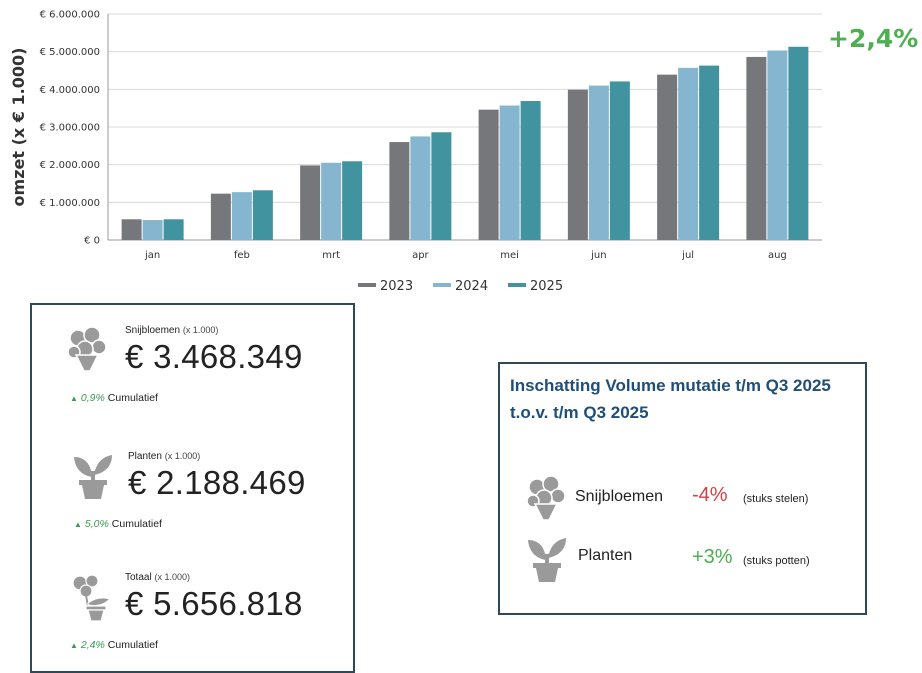 The height and width of the screenshot is (673, 922). What do you see at coordinates (92, 241) in the screenshot?
I see `y-tick-label: € 0` at bounding box center [92, 241].